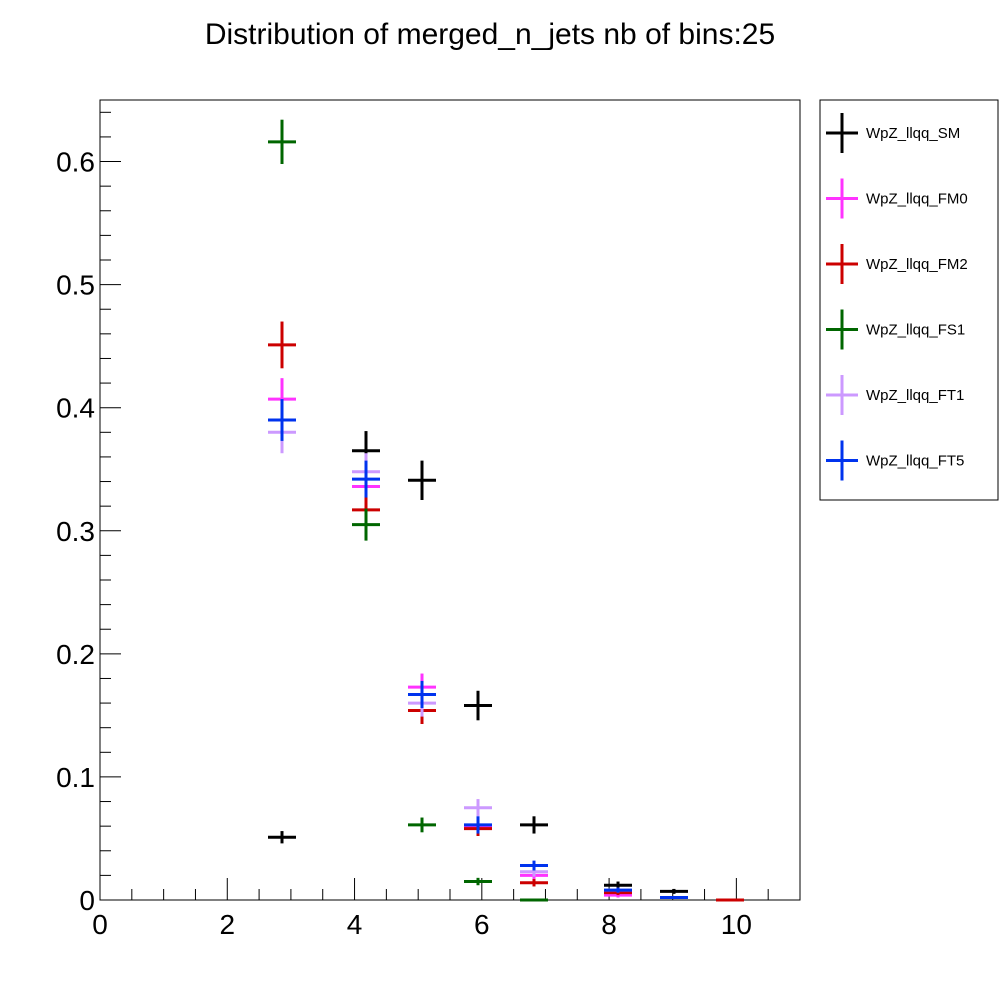 This screenshot has height=1000, width=1000. I want to click on y-tick-label: 0.3, so click(75, 531).